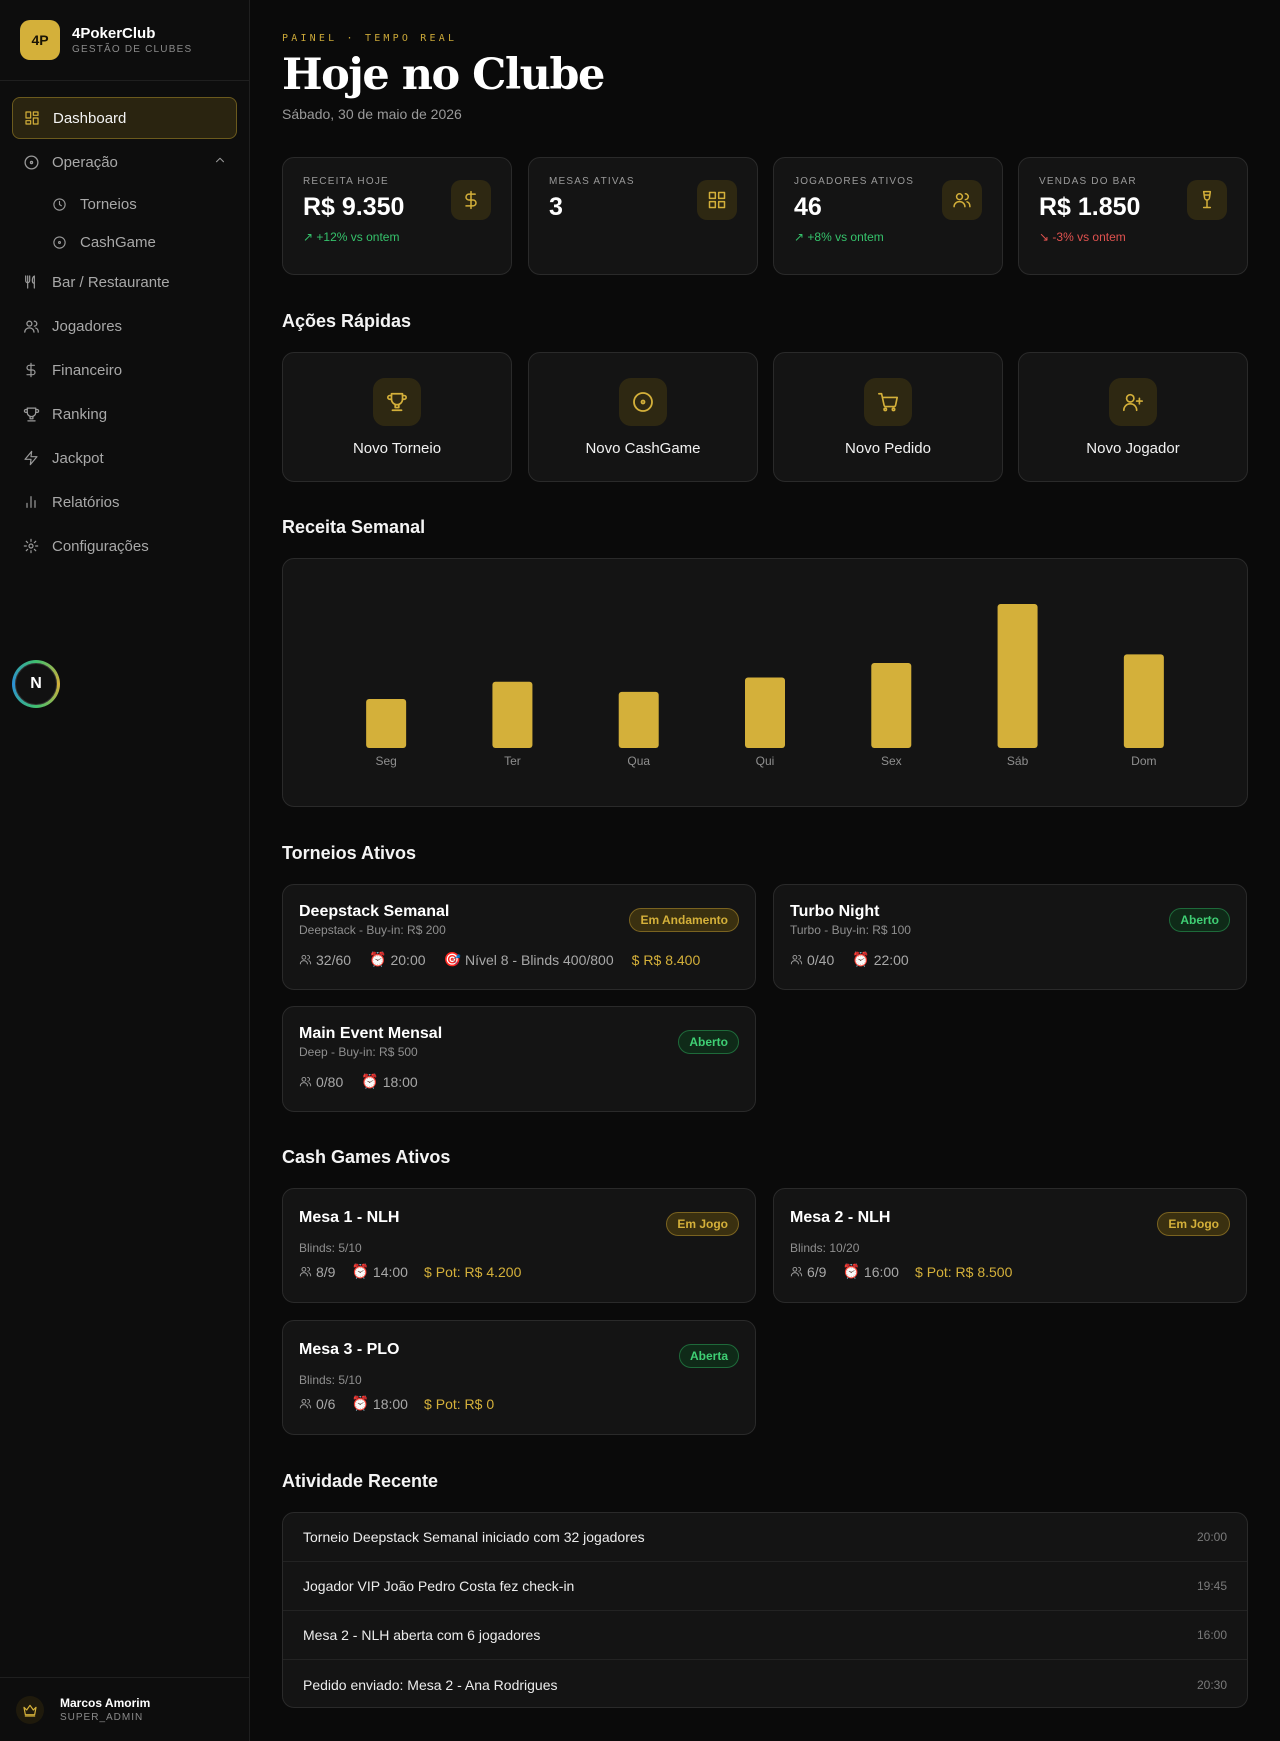  I want to click on sidebar-item-configuracoes: Configurações, so click(124, 546).